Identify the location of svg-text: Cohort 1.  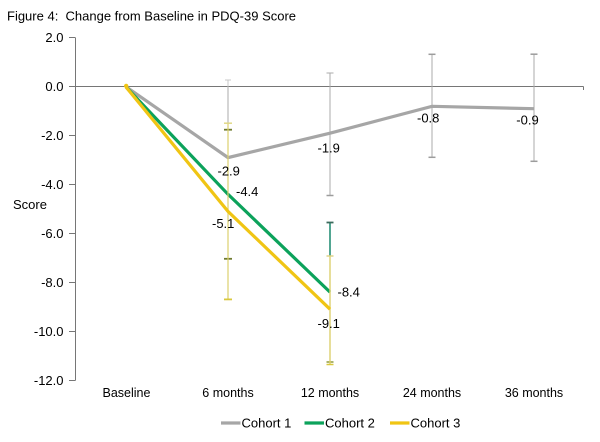
(267, 423).